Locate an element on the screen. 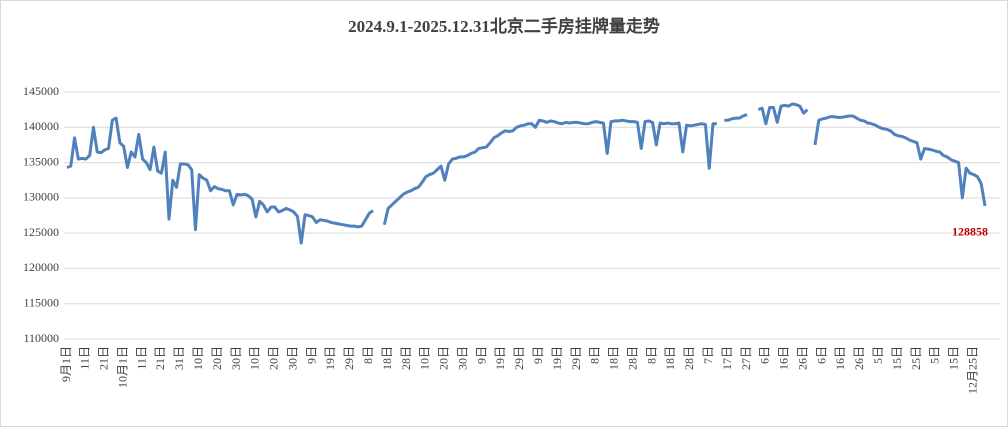  y-tick-label: 130000 is located at coordinates (41, 197).